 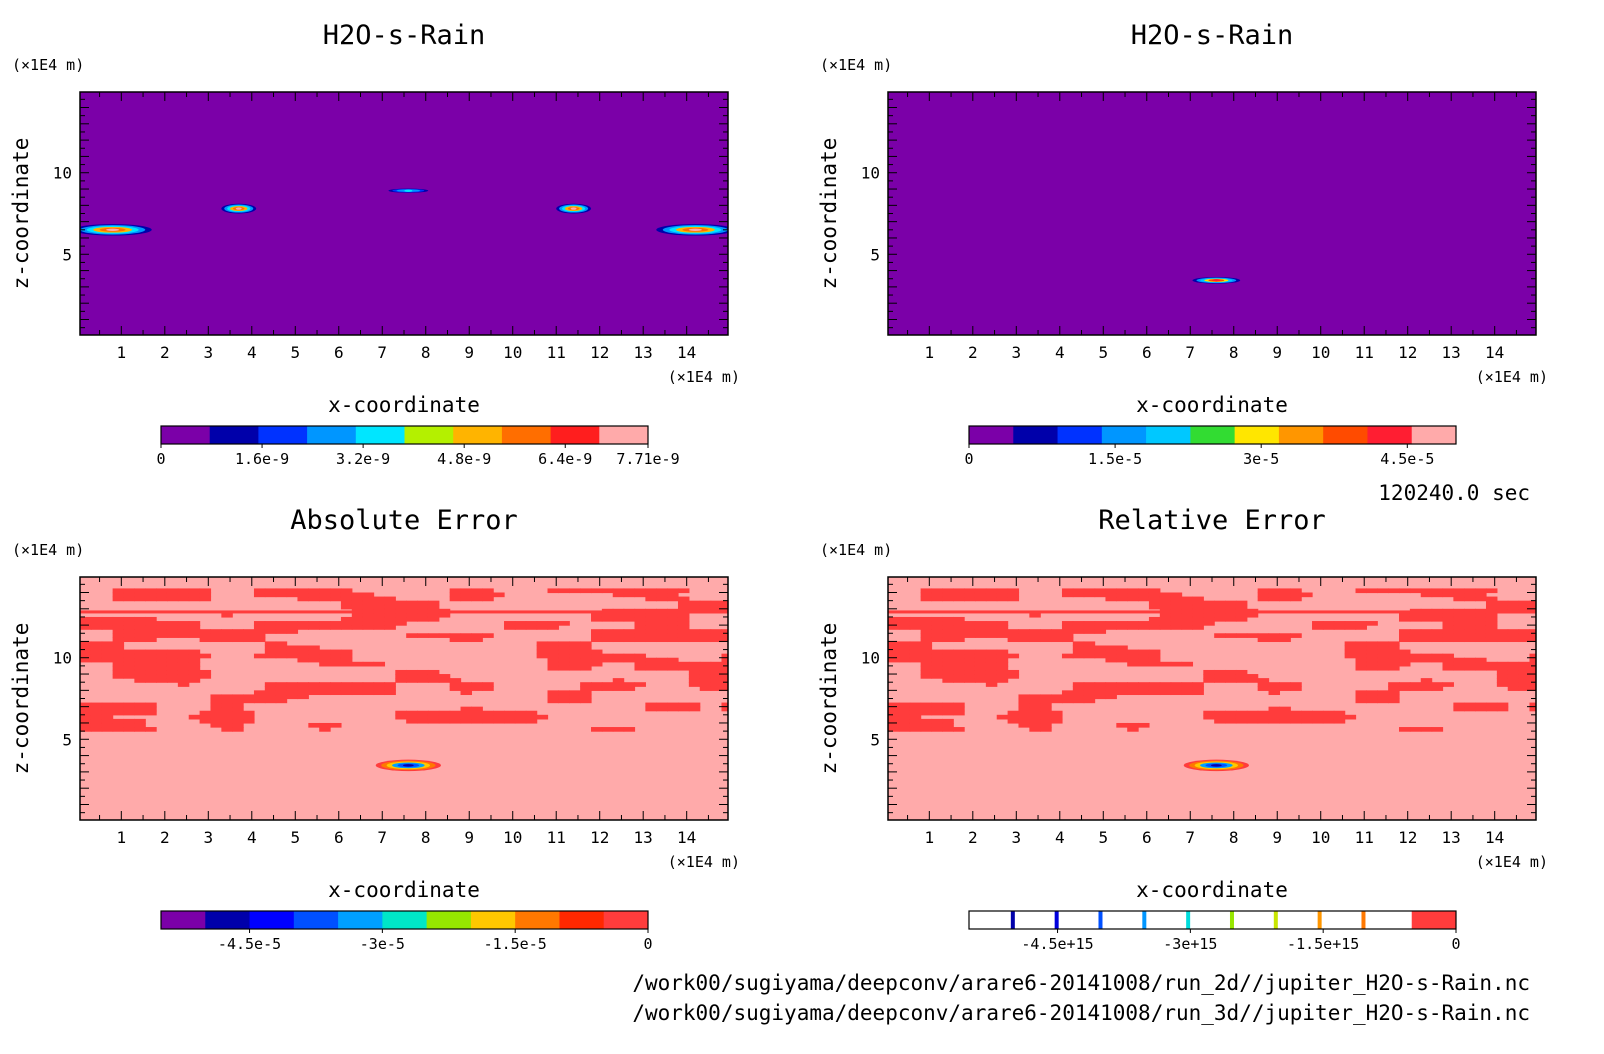 What do you see at coordinates (599, 837) in the screenshot?
I see `x-tick-label: 12` at bounding box center [599, 837].